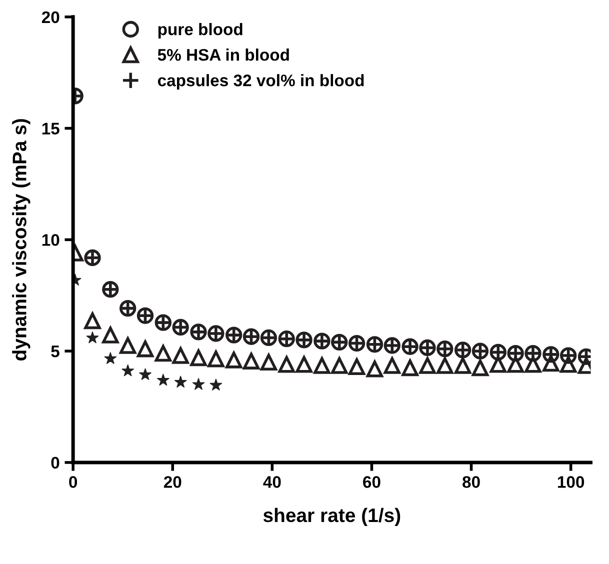 This screenshot has height=564, width=609. What do you see at coordinates (51, 17) in the screenshot?
I see `y-tick-label: 20` at bounding box center [51, 17].